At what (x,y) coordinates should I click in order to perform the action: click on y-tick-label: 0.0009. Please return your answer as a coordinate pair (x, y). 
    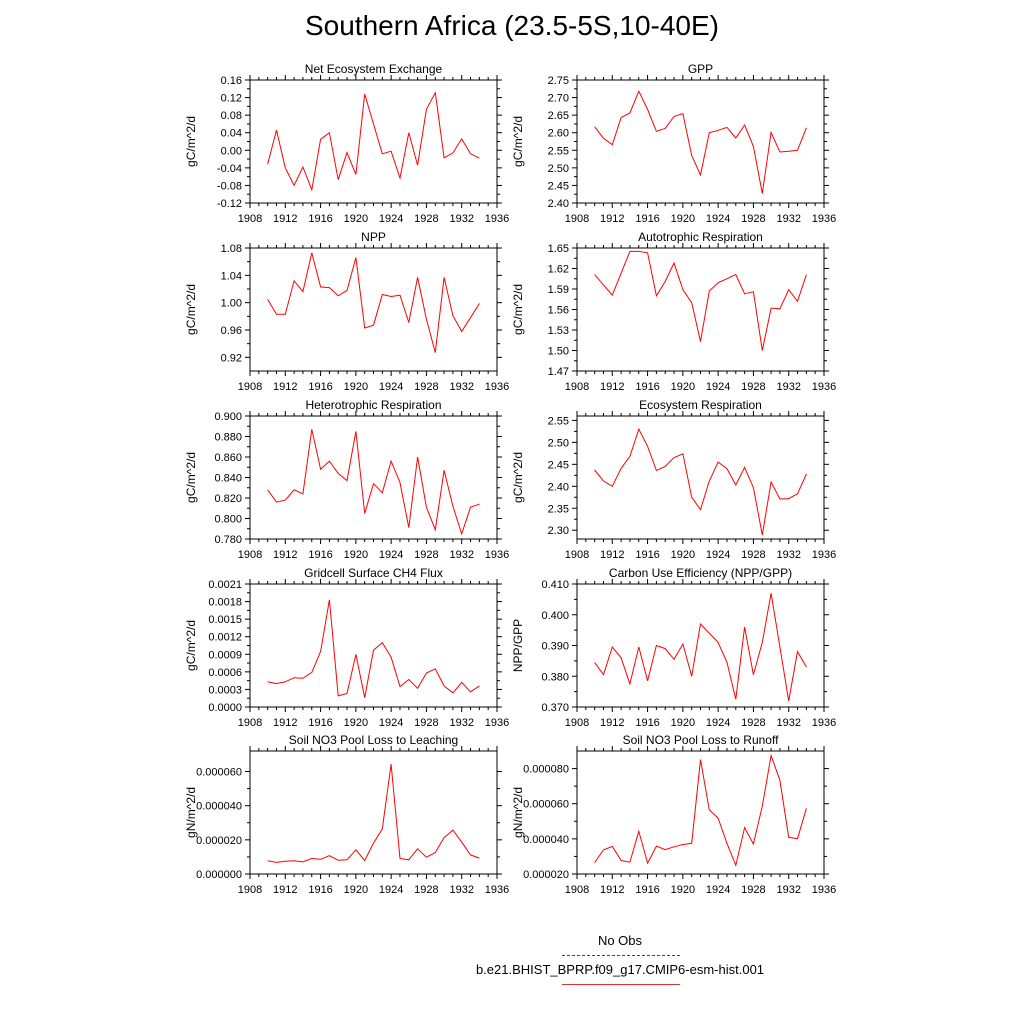
    Looking at the image, I should click on (225, 655).